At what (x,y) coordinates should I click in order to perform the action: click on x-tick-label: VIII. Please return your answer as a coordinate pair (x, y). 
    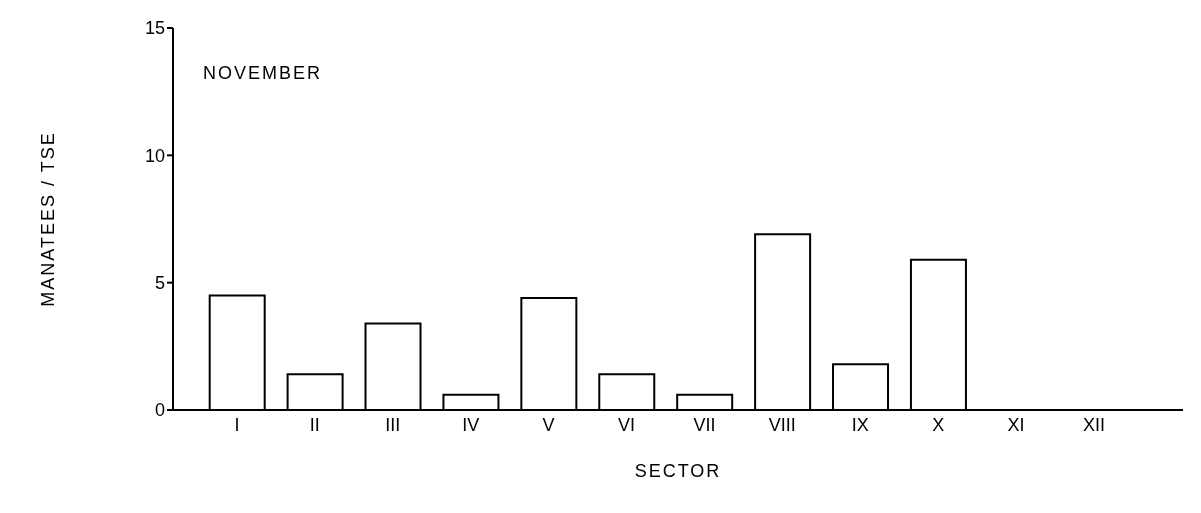
    Looking at the image, I should click on (782, 424).